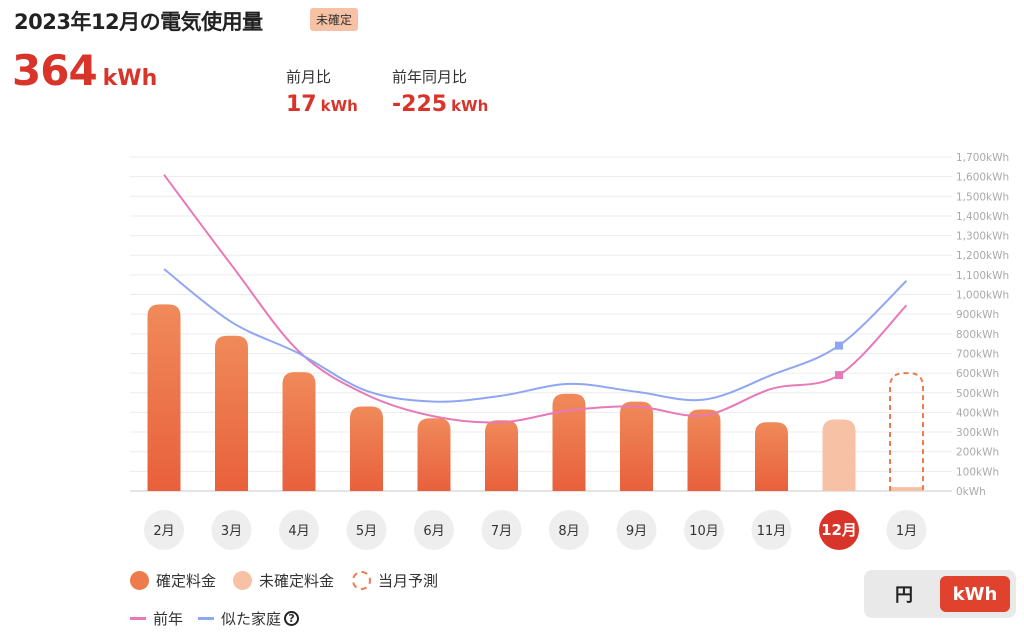 The width and height of the screenshot is (1024, 632). I want to click on prev-month-number: 17, so click(301, 104).